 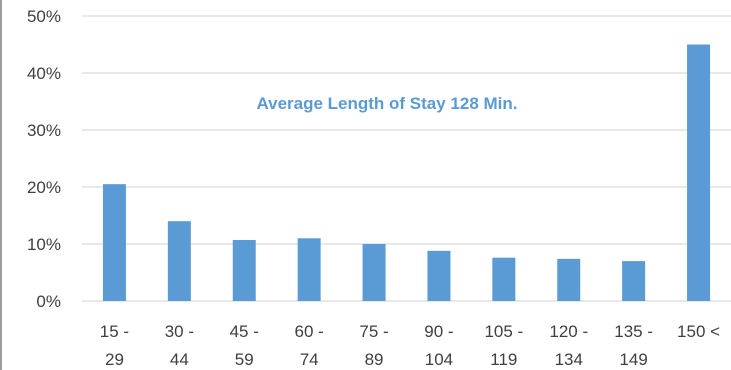 What do you see at coordinates (309, 359) in the screenshot?
I see `x-tick-label: 74` at bounding box center [309, 359].